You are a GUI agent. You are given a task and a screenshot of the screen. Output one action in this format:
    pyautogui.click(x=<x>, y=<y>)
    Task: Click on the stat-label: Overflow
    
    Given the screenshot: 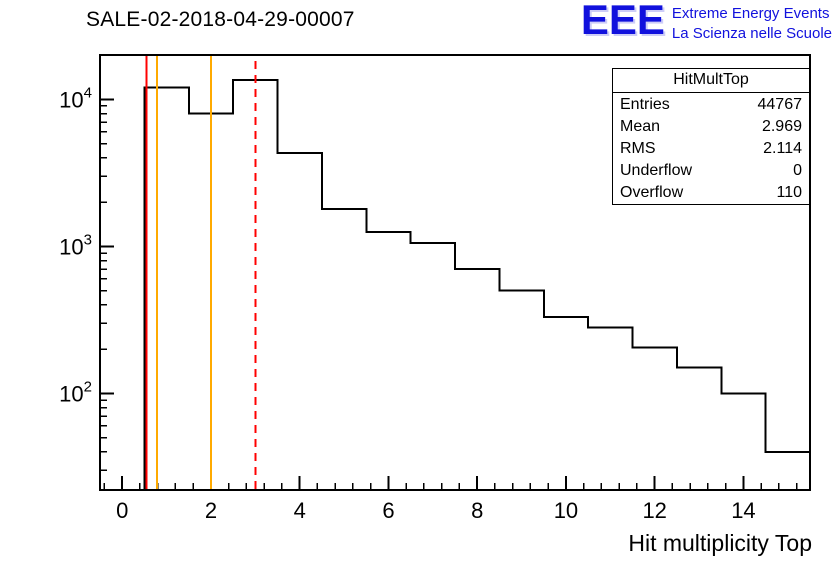 What is the action you would take?
    pyautogui.click(x=652, y=193)
    